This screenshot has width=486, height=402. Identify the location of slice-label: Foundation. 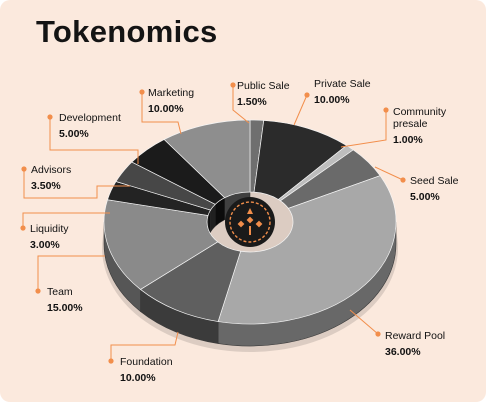
(146, 362).